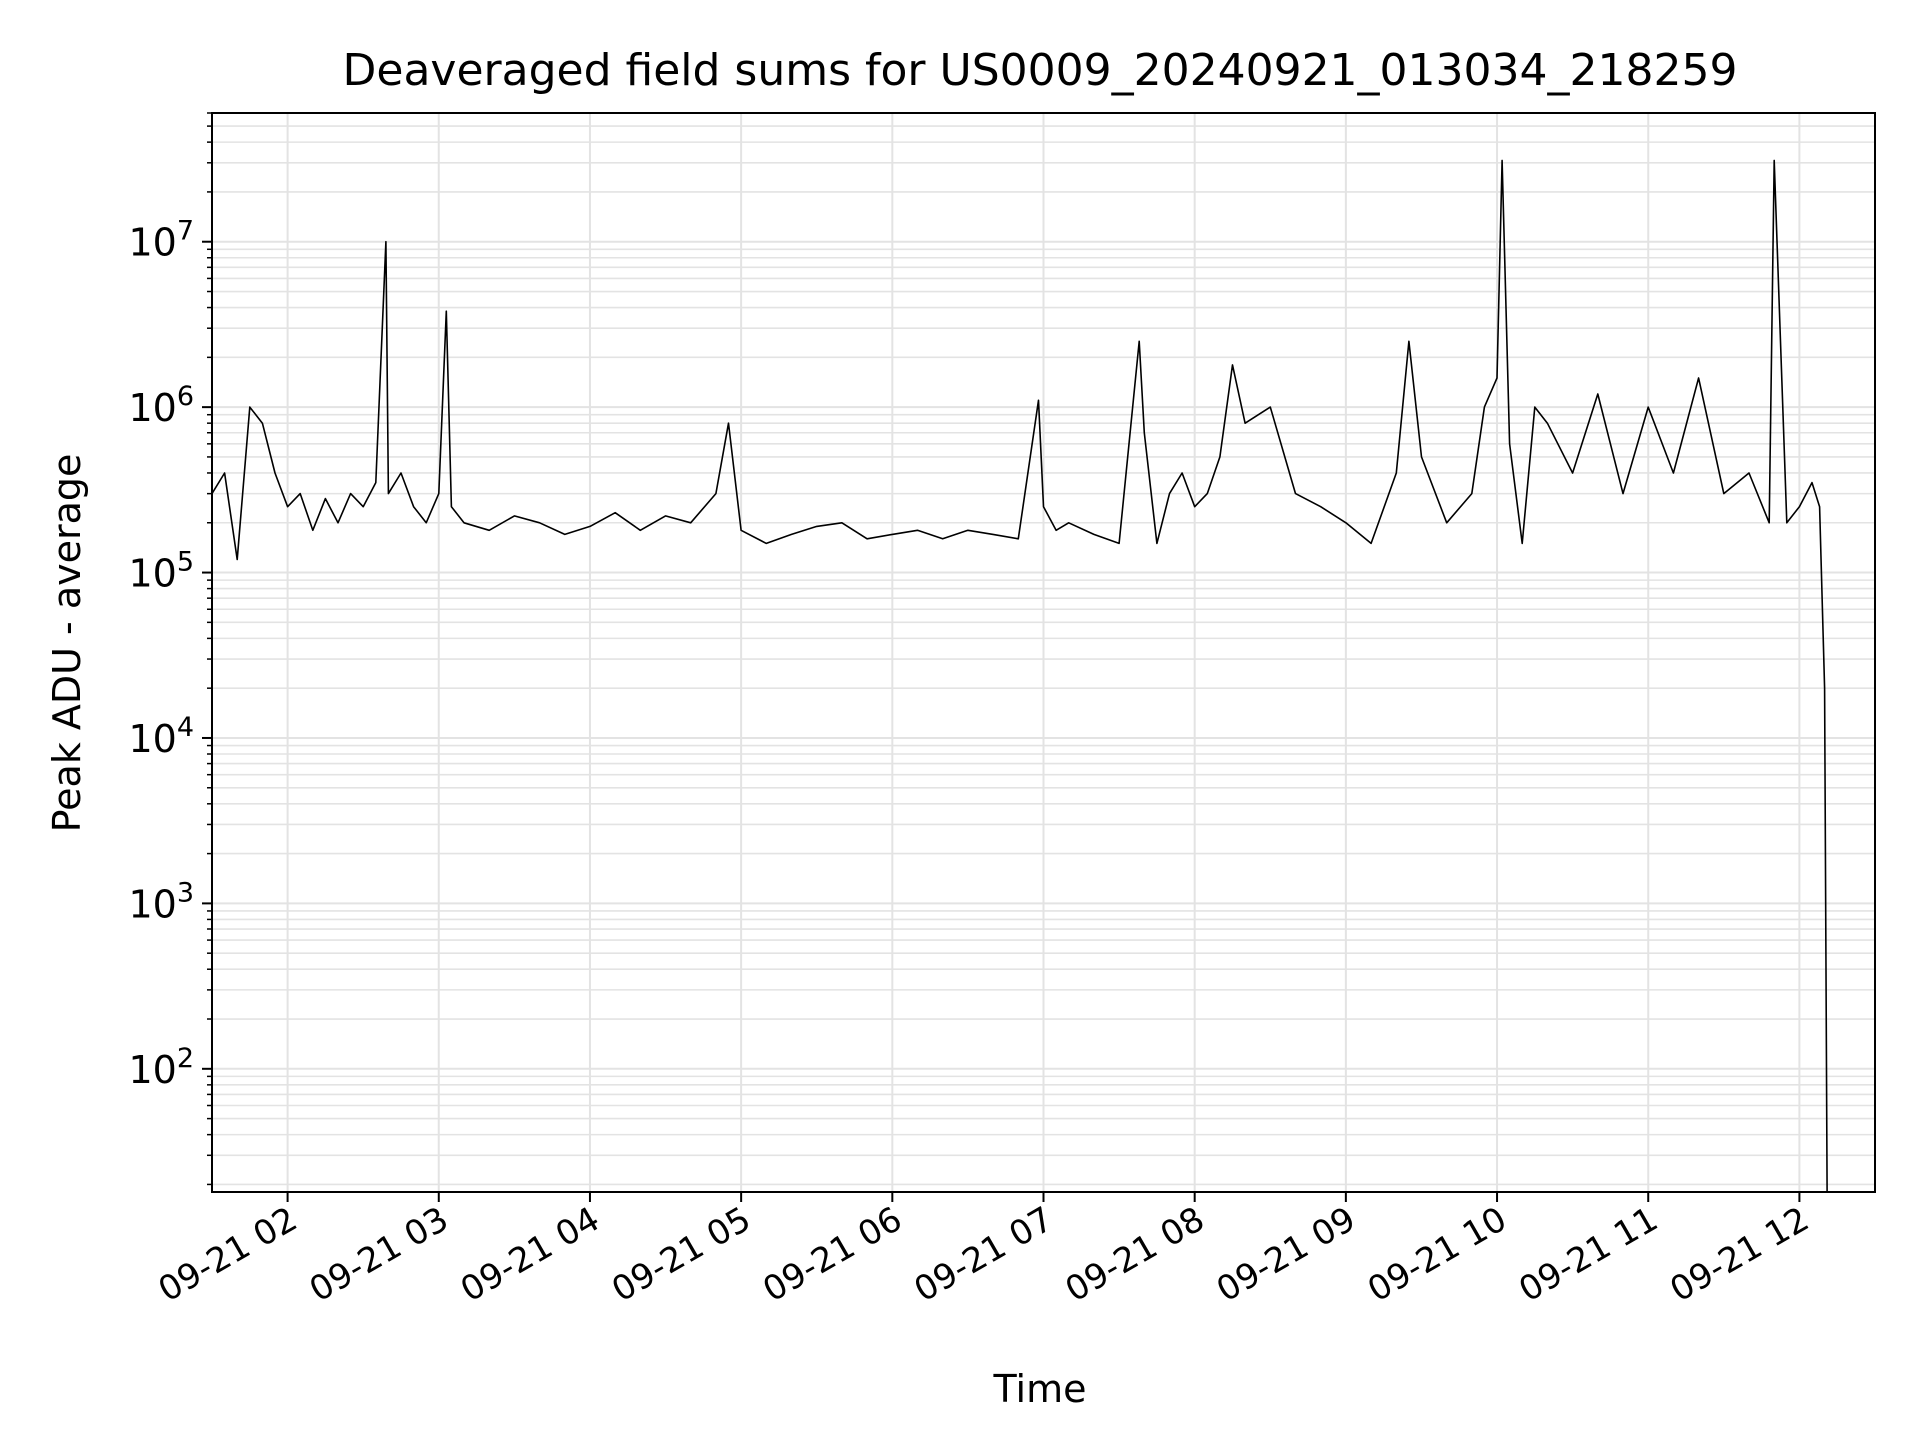 The image size is (1920, 1440). I want to click on y-axis-label: Peak ADU - average, so click(67, 643).